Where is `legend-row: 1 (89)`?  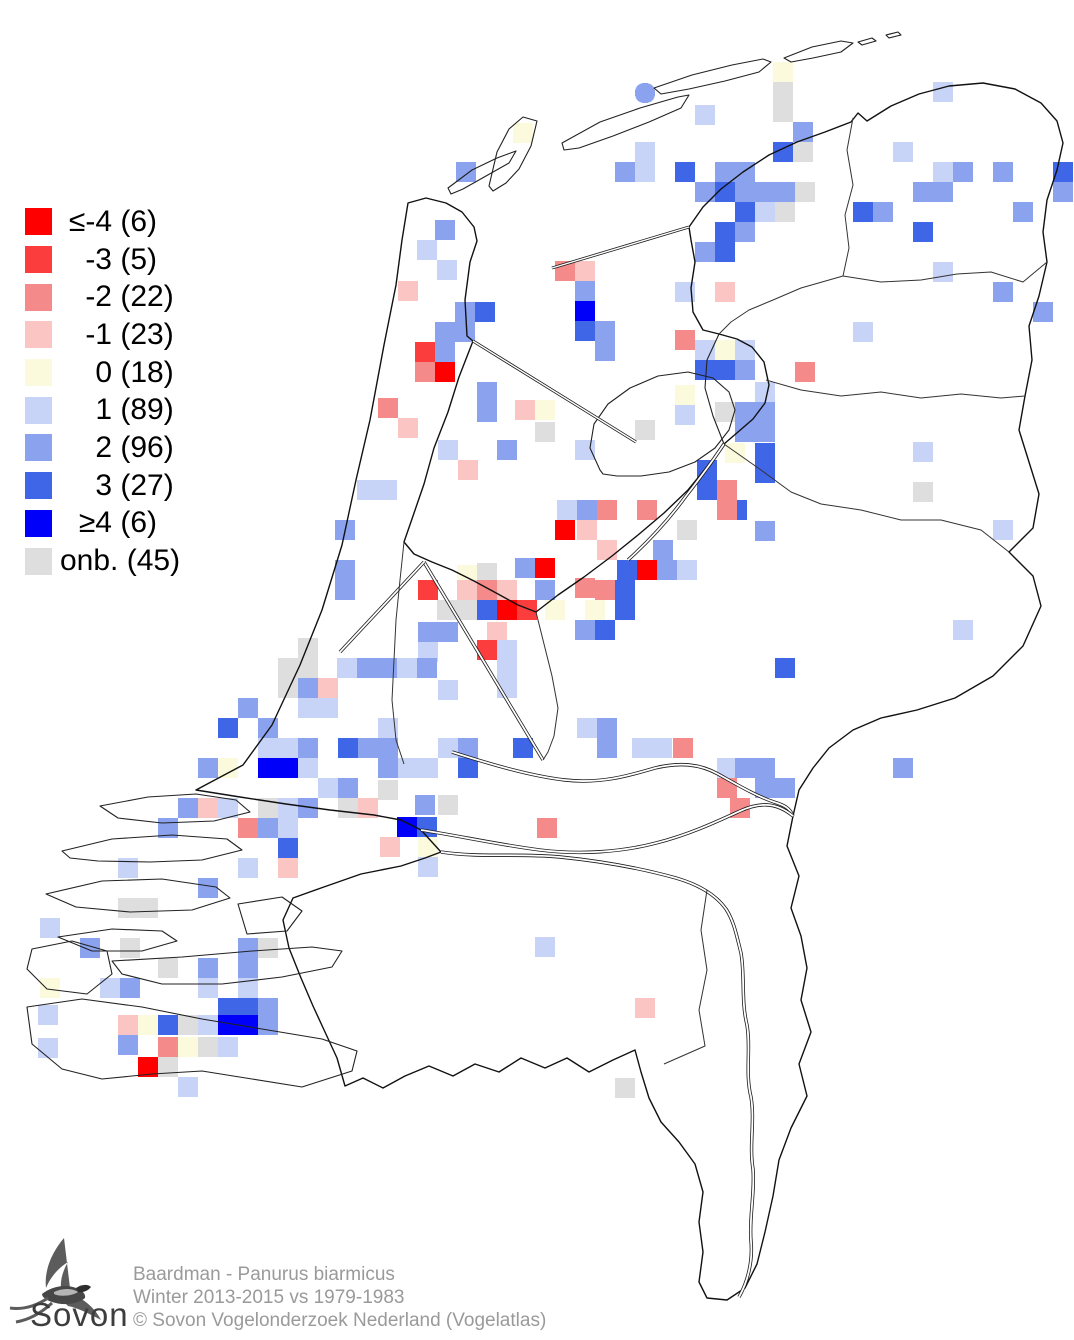 legend-row: 1 (89) is located at coordinates (102, 410).